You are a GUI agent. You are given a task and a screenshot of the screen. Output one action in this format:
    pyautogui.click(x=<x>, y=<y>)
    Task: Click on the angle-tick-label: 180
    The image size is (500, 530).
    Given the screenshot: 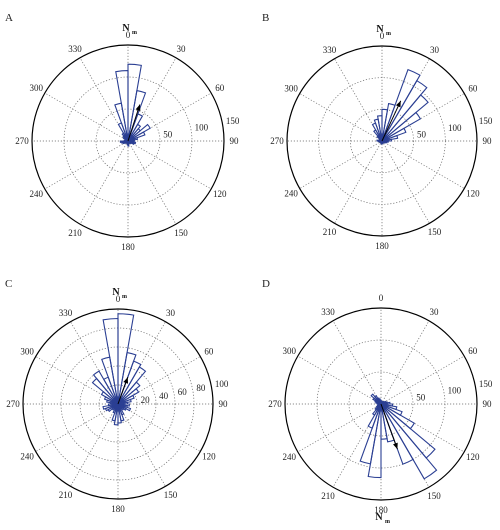 What is the action you would take?
    pyautogui.click(x=381, y=510)
    